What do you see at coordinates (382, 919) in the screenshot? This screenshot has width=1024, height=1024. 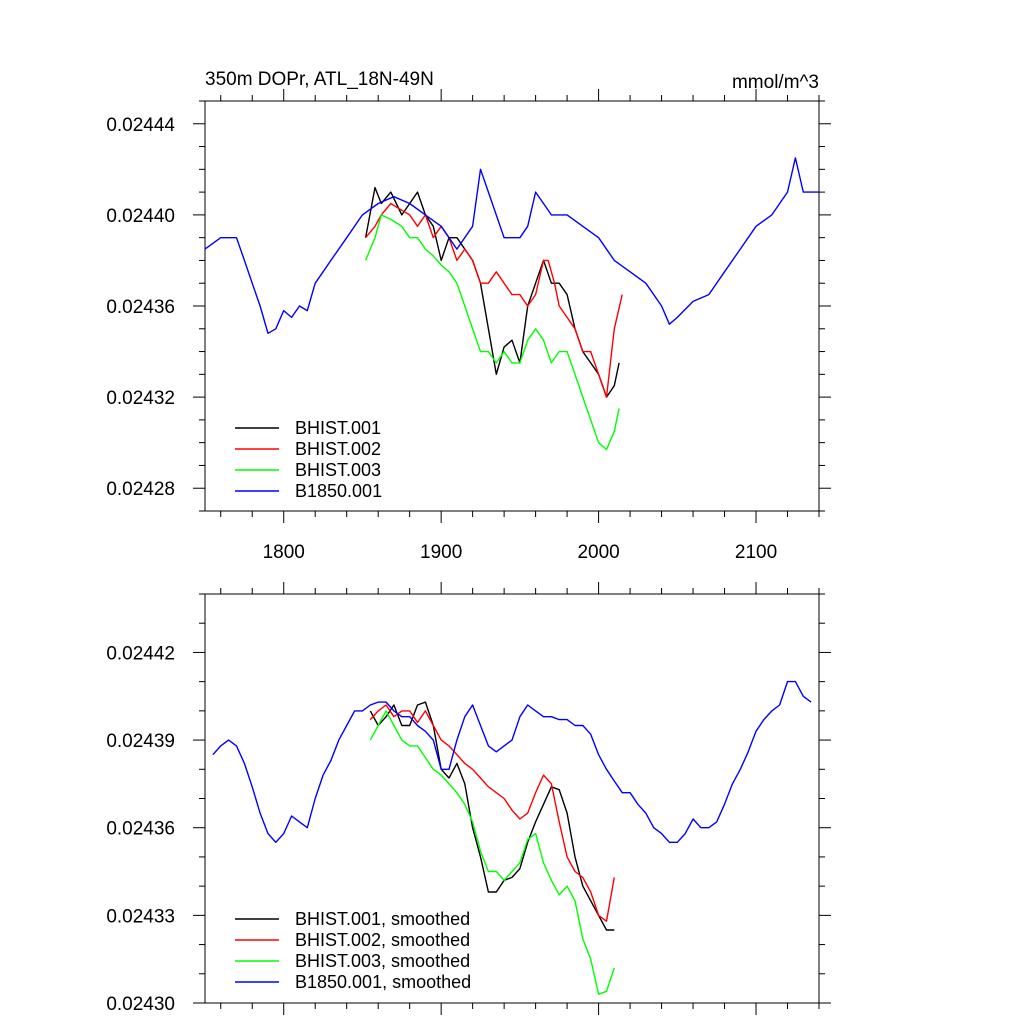 I see `legend-label: BHIST.001, smoothed` at bounding box center [382, 919].